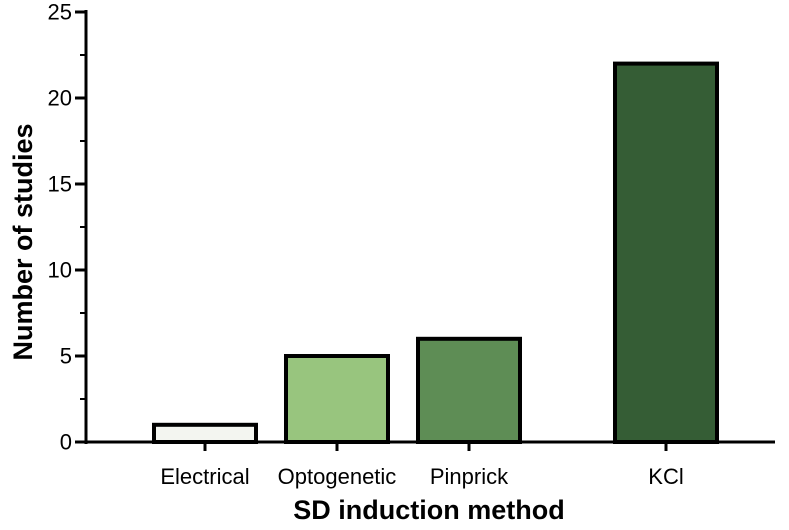 This screenshot has width=789, height=530. I want to click on y-tick-label: 15, so click(60, 184).